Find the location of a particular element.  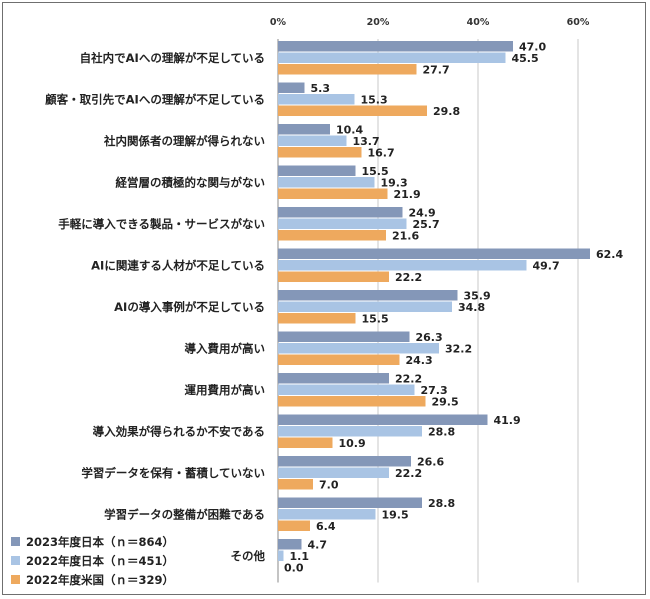

data-label: 29.5 is located at coordinates (445, 402).